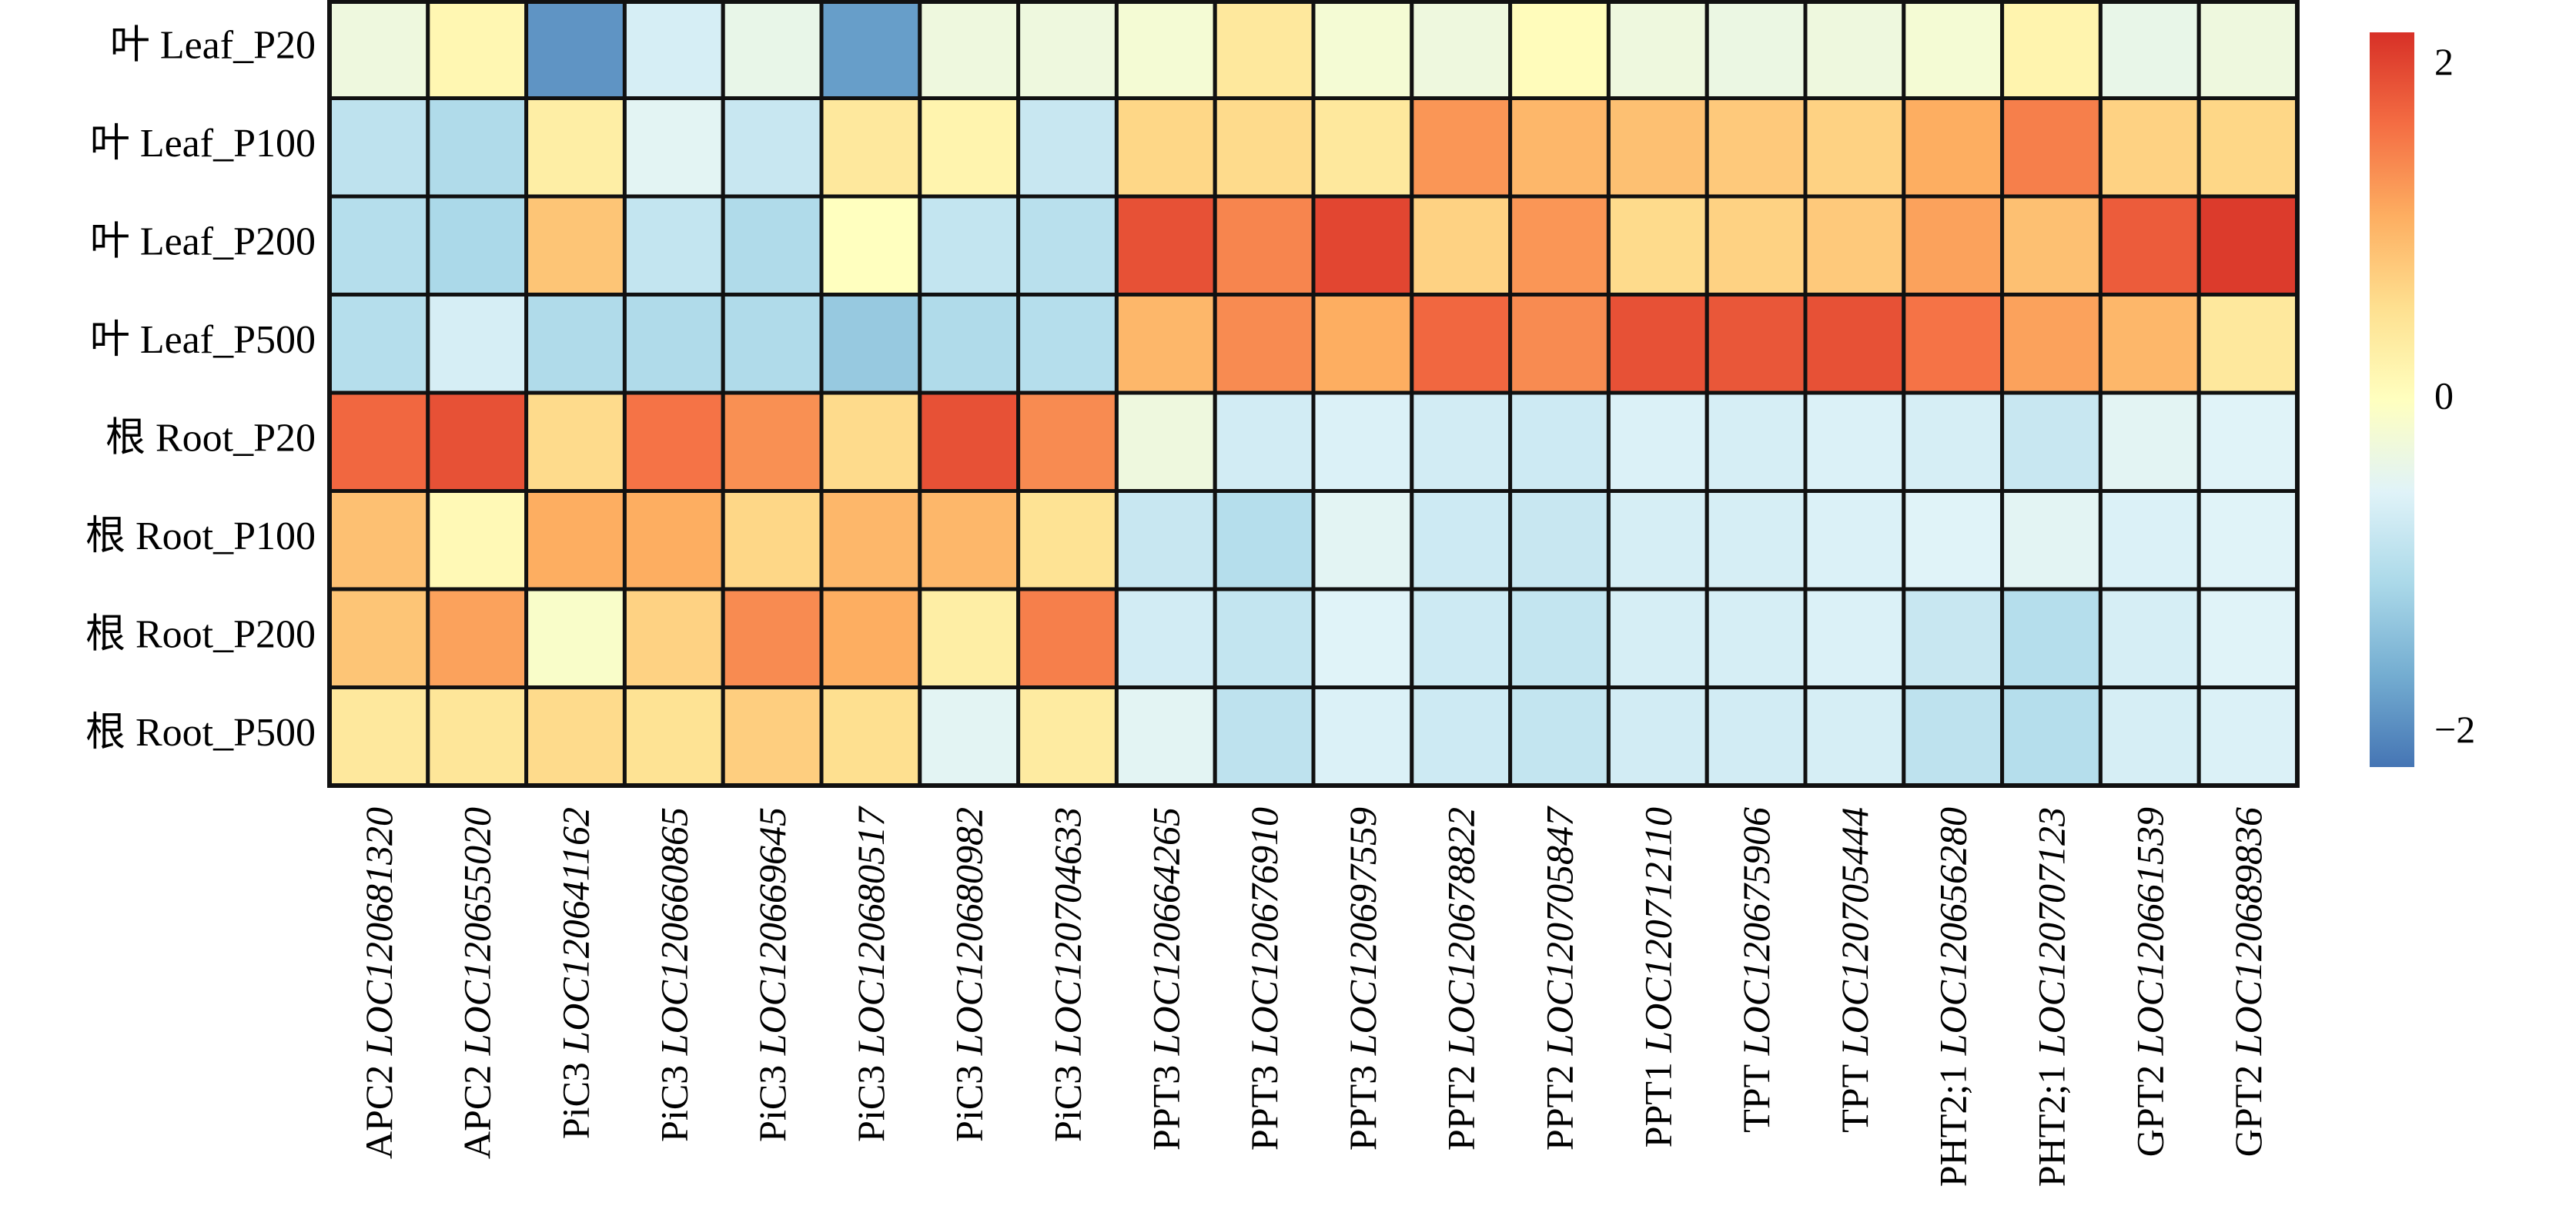 This screenshot has height=1223, width=2576. What do you see at coordinates (379, 983) in the screenshot?
I see `column-label: APC2 LOC120681320` at bounding box center [379, 983].